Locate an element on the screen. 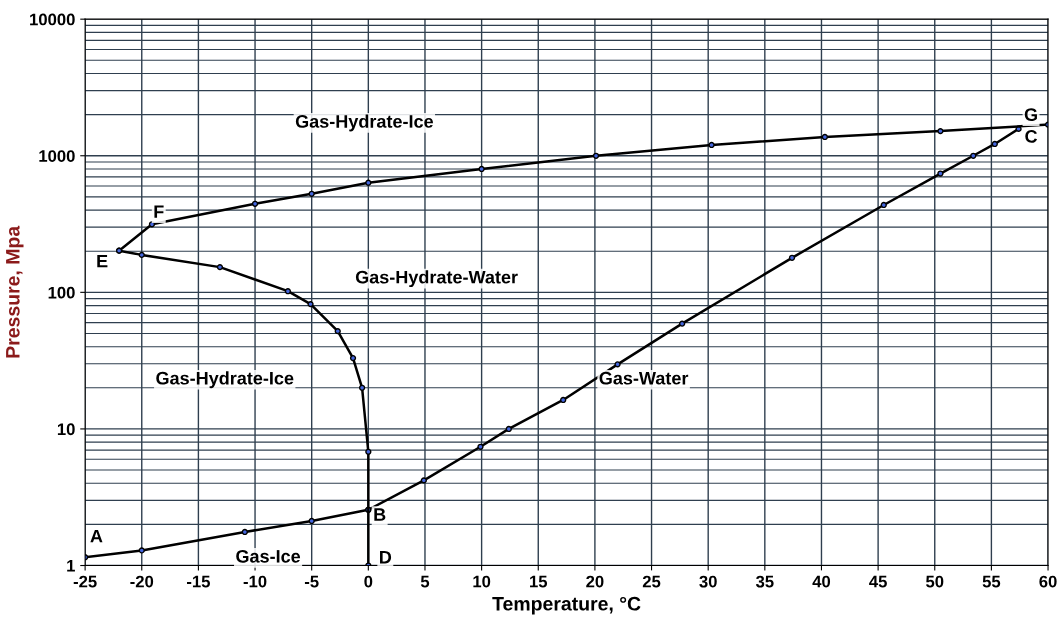 The image size is (1064, 639). y-tick-label: 10000 is located at coordinates (52, 19).